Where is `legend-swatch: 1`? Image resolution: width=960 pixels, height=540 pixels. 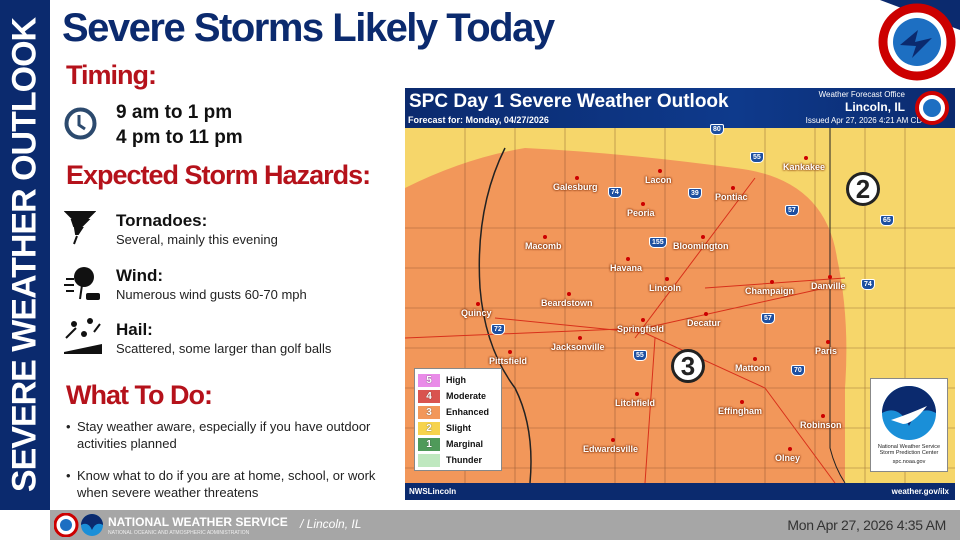
legend-swatch: 1 is located at coordinates (429, 444).